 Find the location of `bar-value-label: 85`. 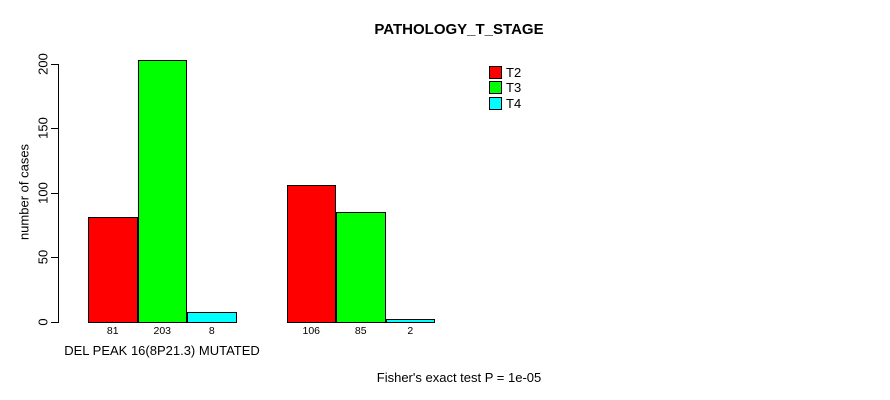

bar-value-label: 85 is located at coordinates (360, 330).